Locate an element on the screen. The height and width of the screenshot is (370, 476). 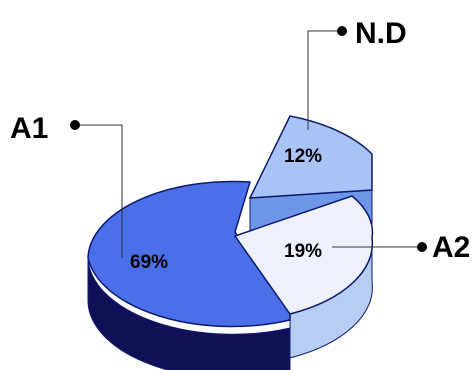
slice-A2 is located at coordinates (303, 255).